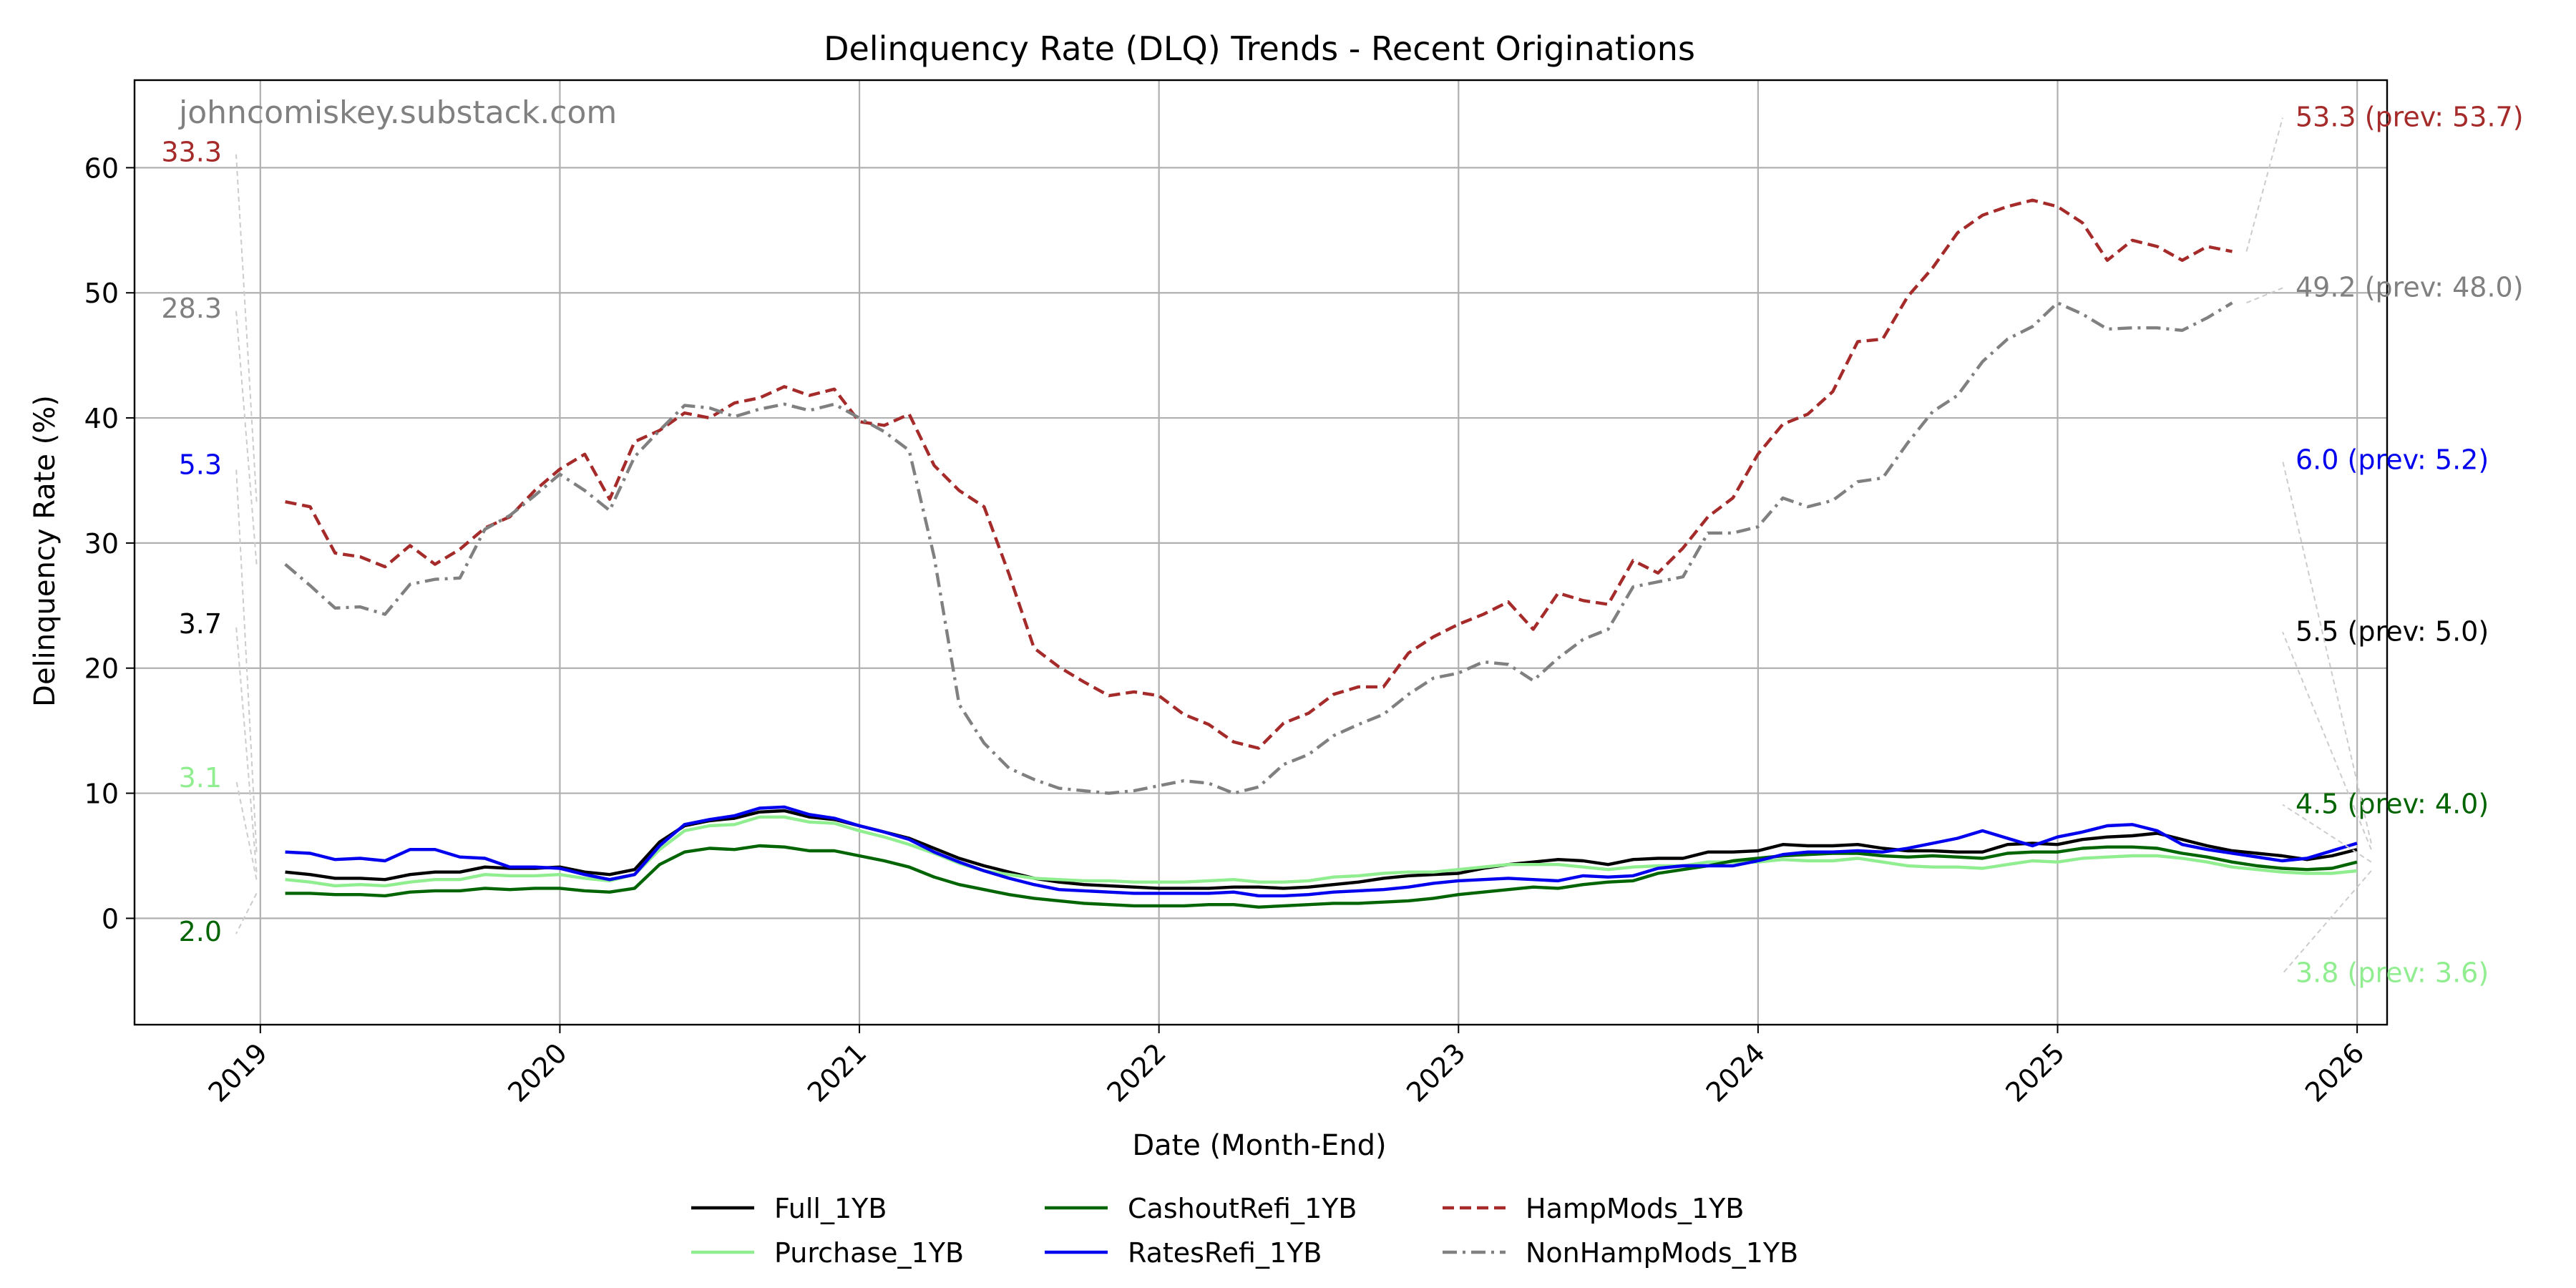  I want to click on x-tick-label: 2025, so click(2035, 1072).